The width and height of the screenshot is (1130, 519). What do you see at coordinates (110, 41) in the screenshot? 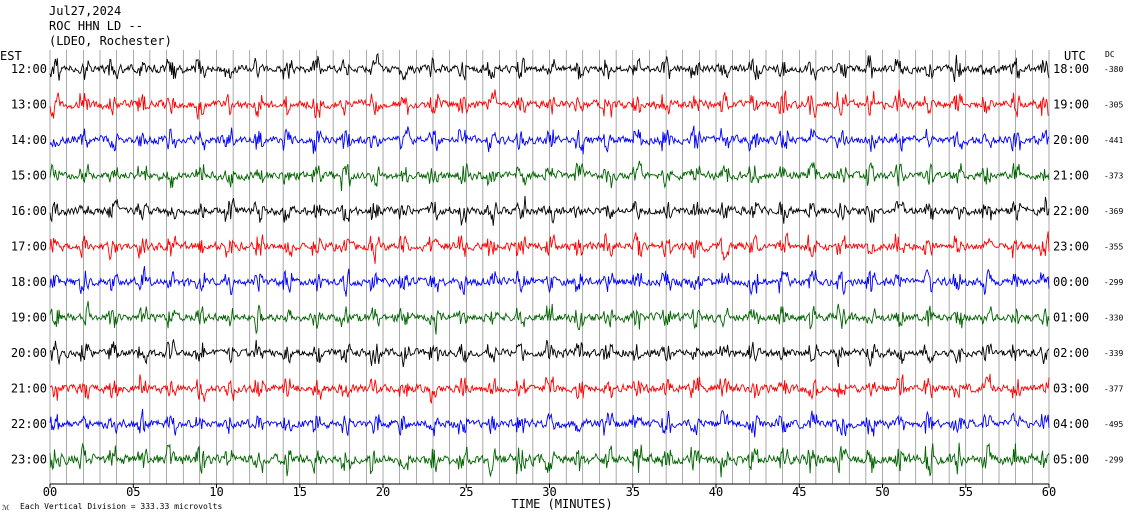
I see `location-label: (LDEO, Rochester)` at bounding box center [110, 41].